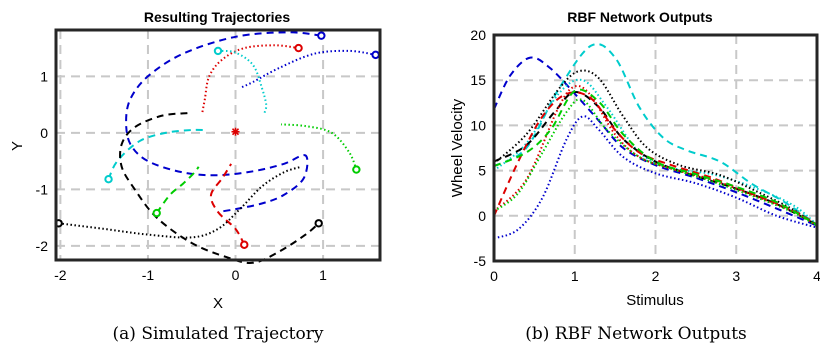  What do you see at coordinates (736, 276) in the screenshot?
I see `x-tick-label: 3` at bounding box center [736, 276].